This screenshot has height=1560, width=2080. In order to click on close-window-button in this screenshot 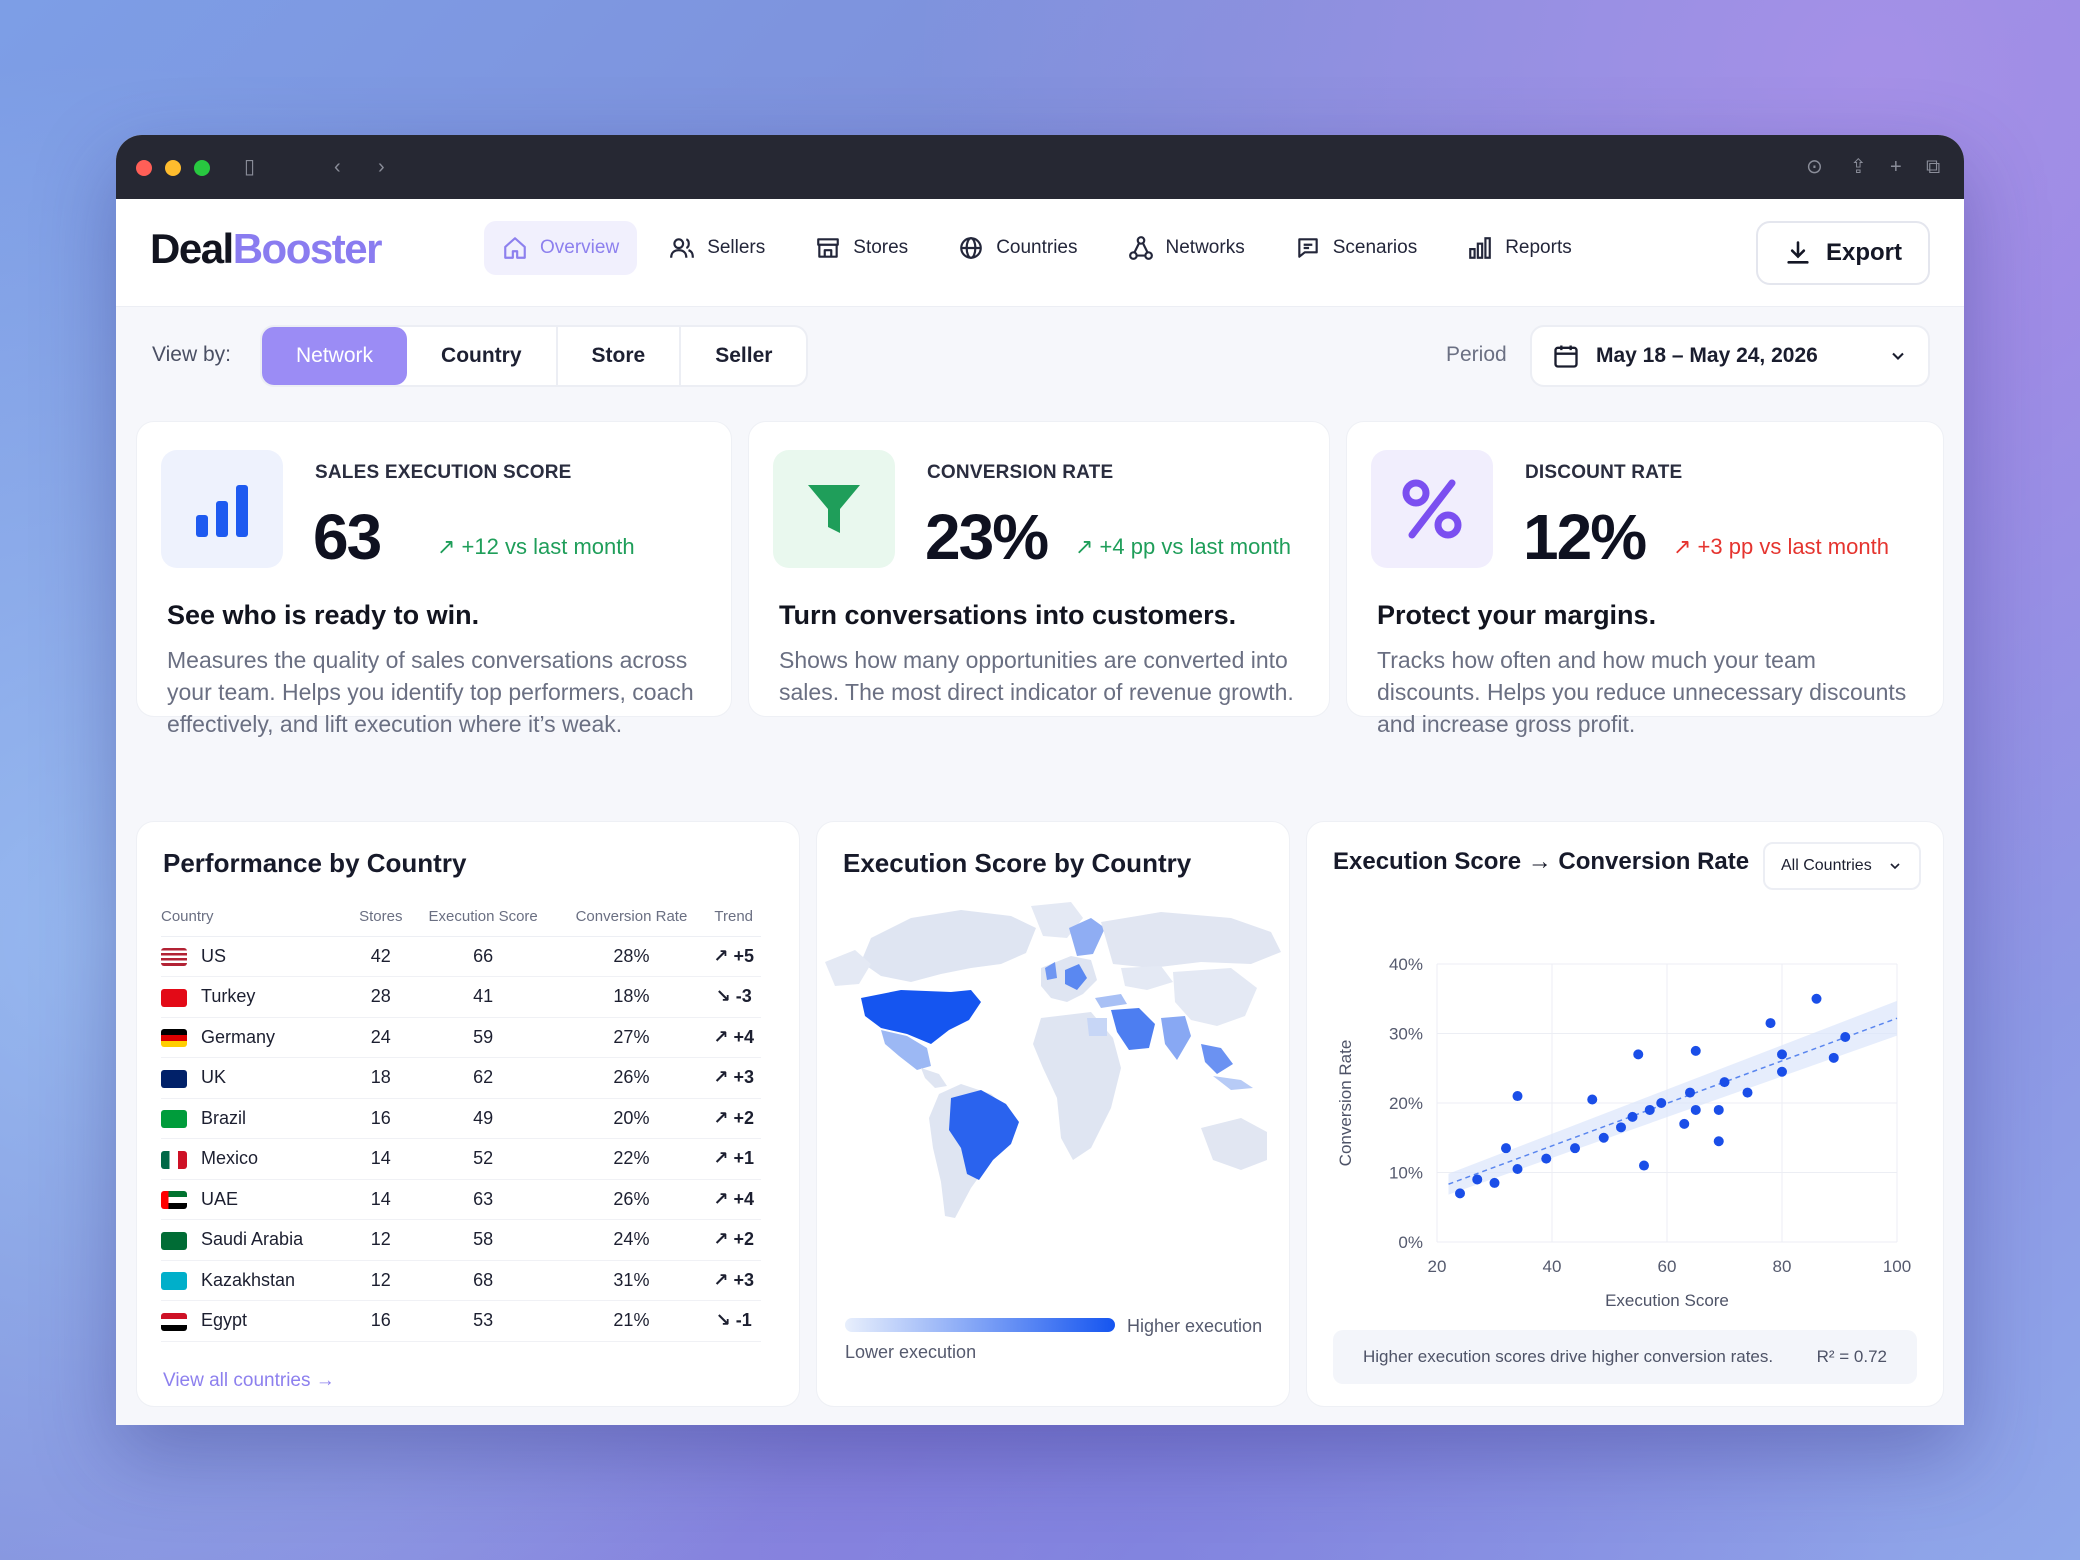, I will do `click(144, 168)`.